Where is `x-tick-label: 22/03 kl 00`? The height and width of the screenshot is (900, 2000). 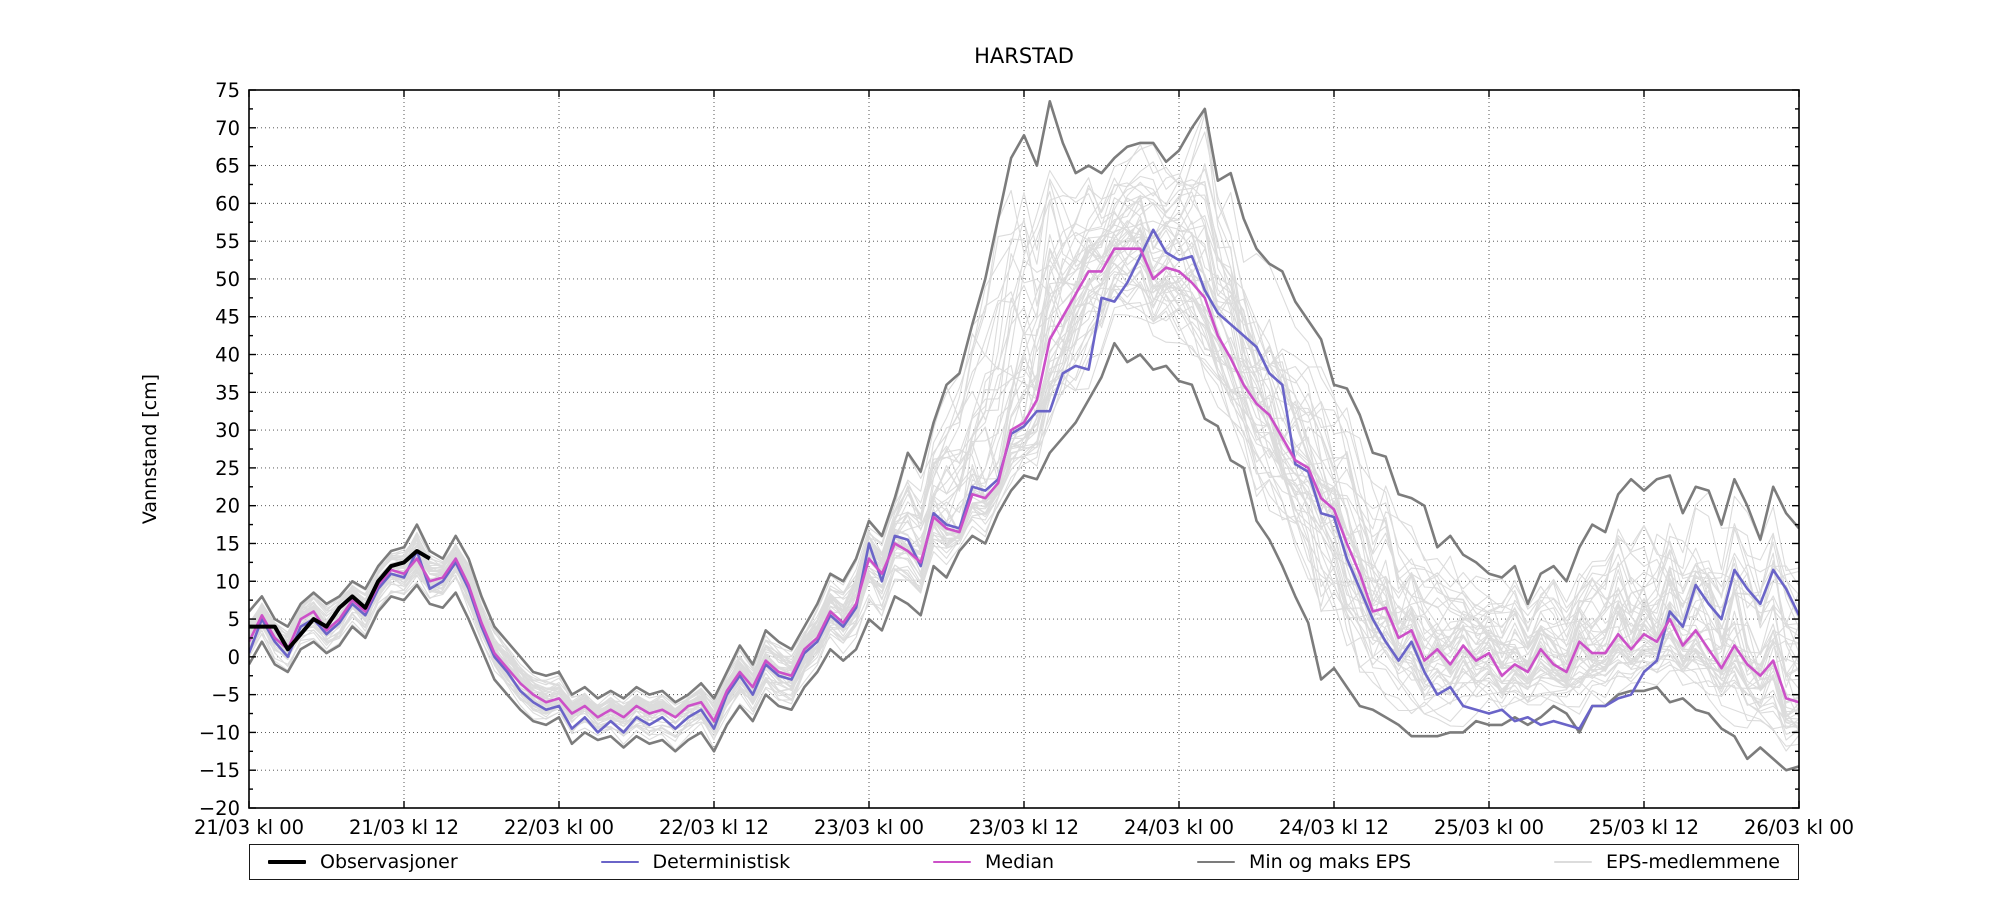 x-tick-label: 22/03 kl 00 is located at coordinates (559, 827).